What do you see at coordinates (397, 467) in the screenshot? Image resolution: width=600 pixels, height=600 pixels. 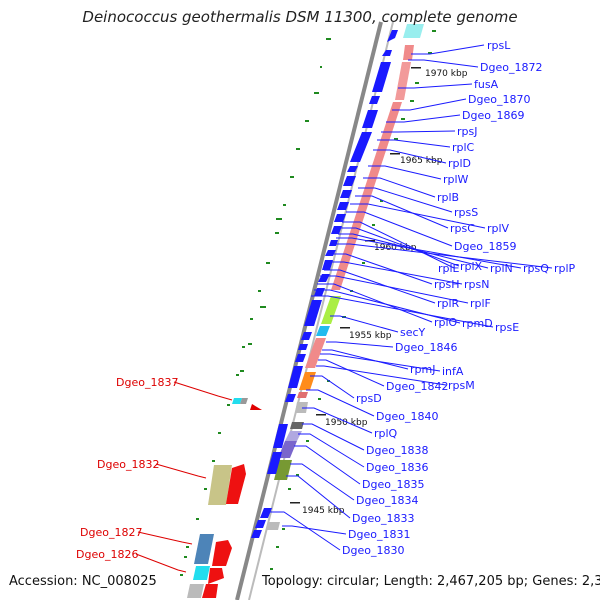 I see `gene-label: Dgeo_1836` at bounding box center [397, 467].